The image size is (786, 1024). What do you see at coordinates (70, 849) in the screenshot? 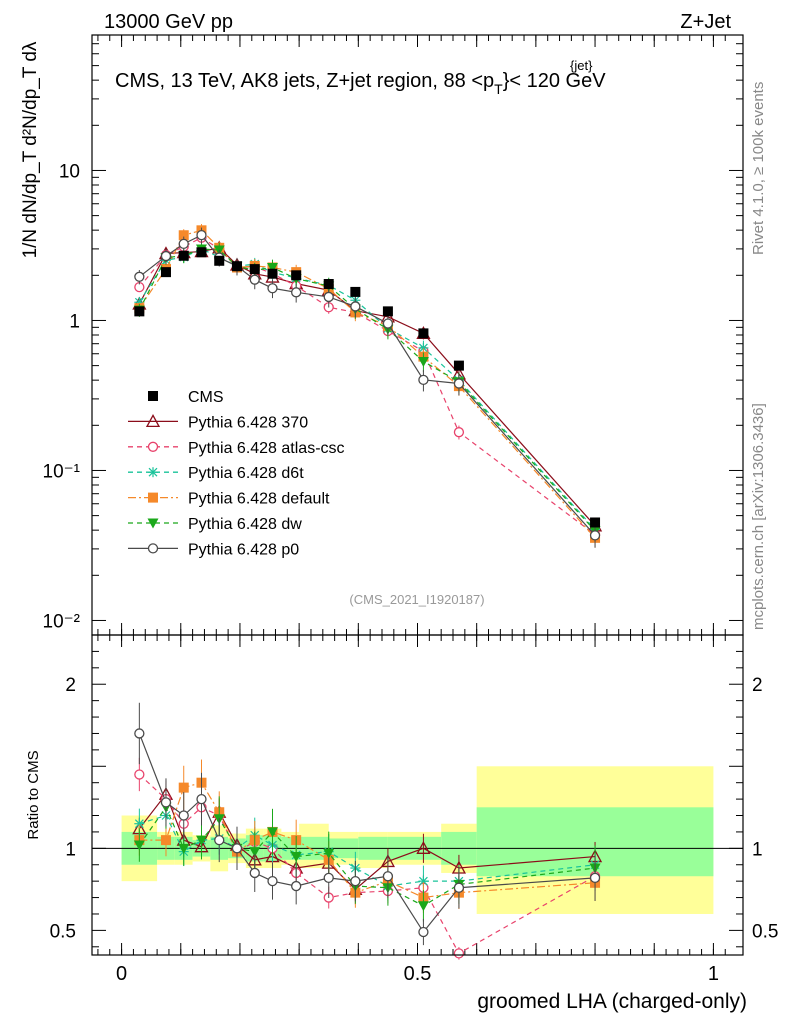
I see `y-tick-label-ratio: 1` at bounding box center [70, 849].